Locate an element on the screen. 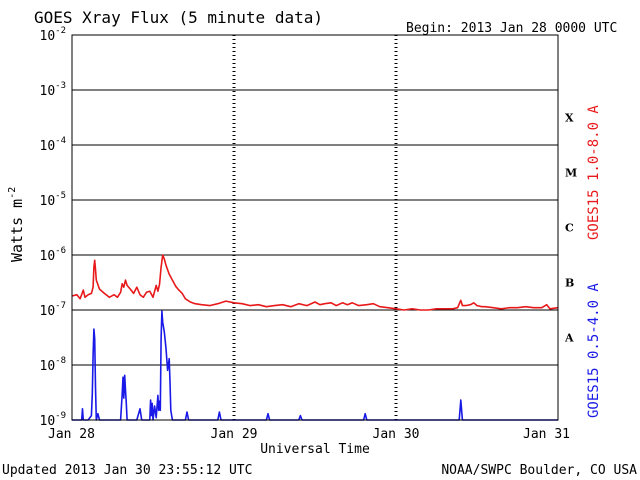  y-tick-exponent: -6 is located at coordinates (60, 251).